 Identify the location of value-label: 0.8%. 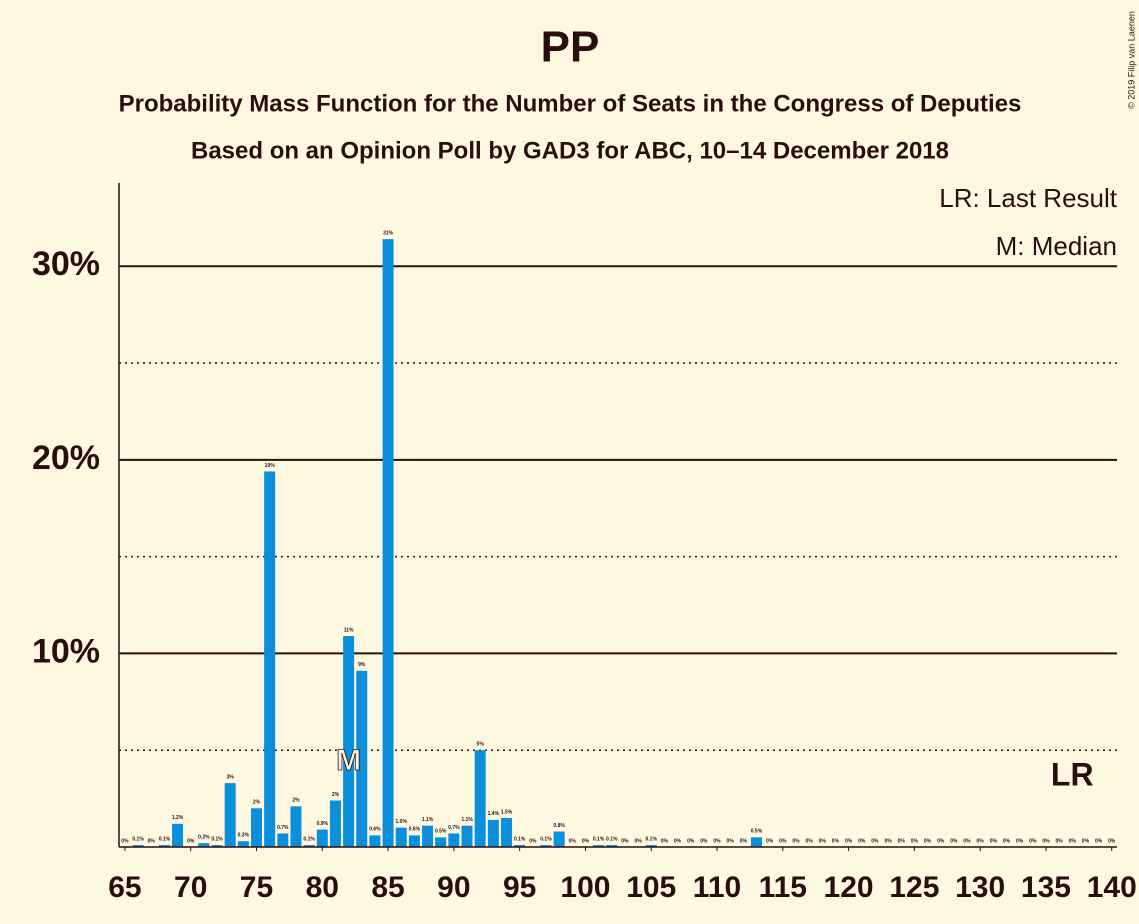
(559, 826).